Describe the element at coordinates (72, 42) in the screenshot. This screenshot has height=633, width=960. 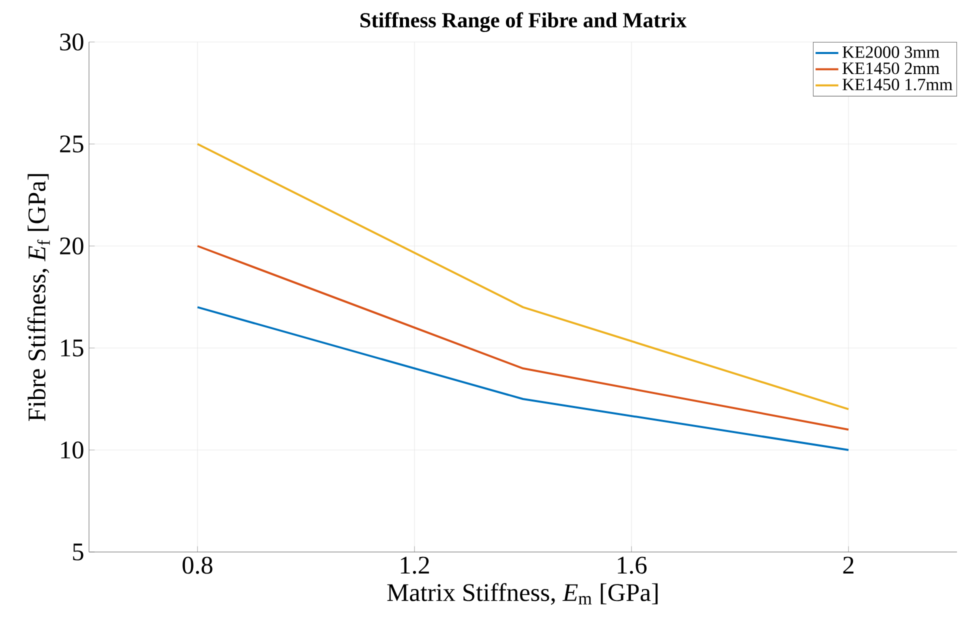
I see `y-tick-label: 30` at that location.